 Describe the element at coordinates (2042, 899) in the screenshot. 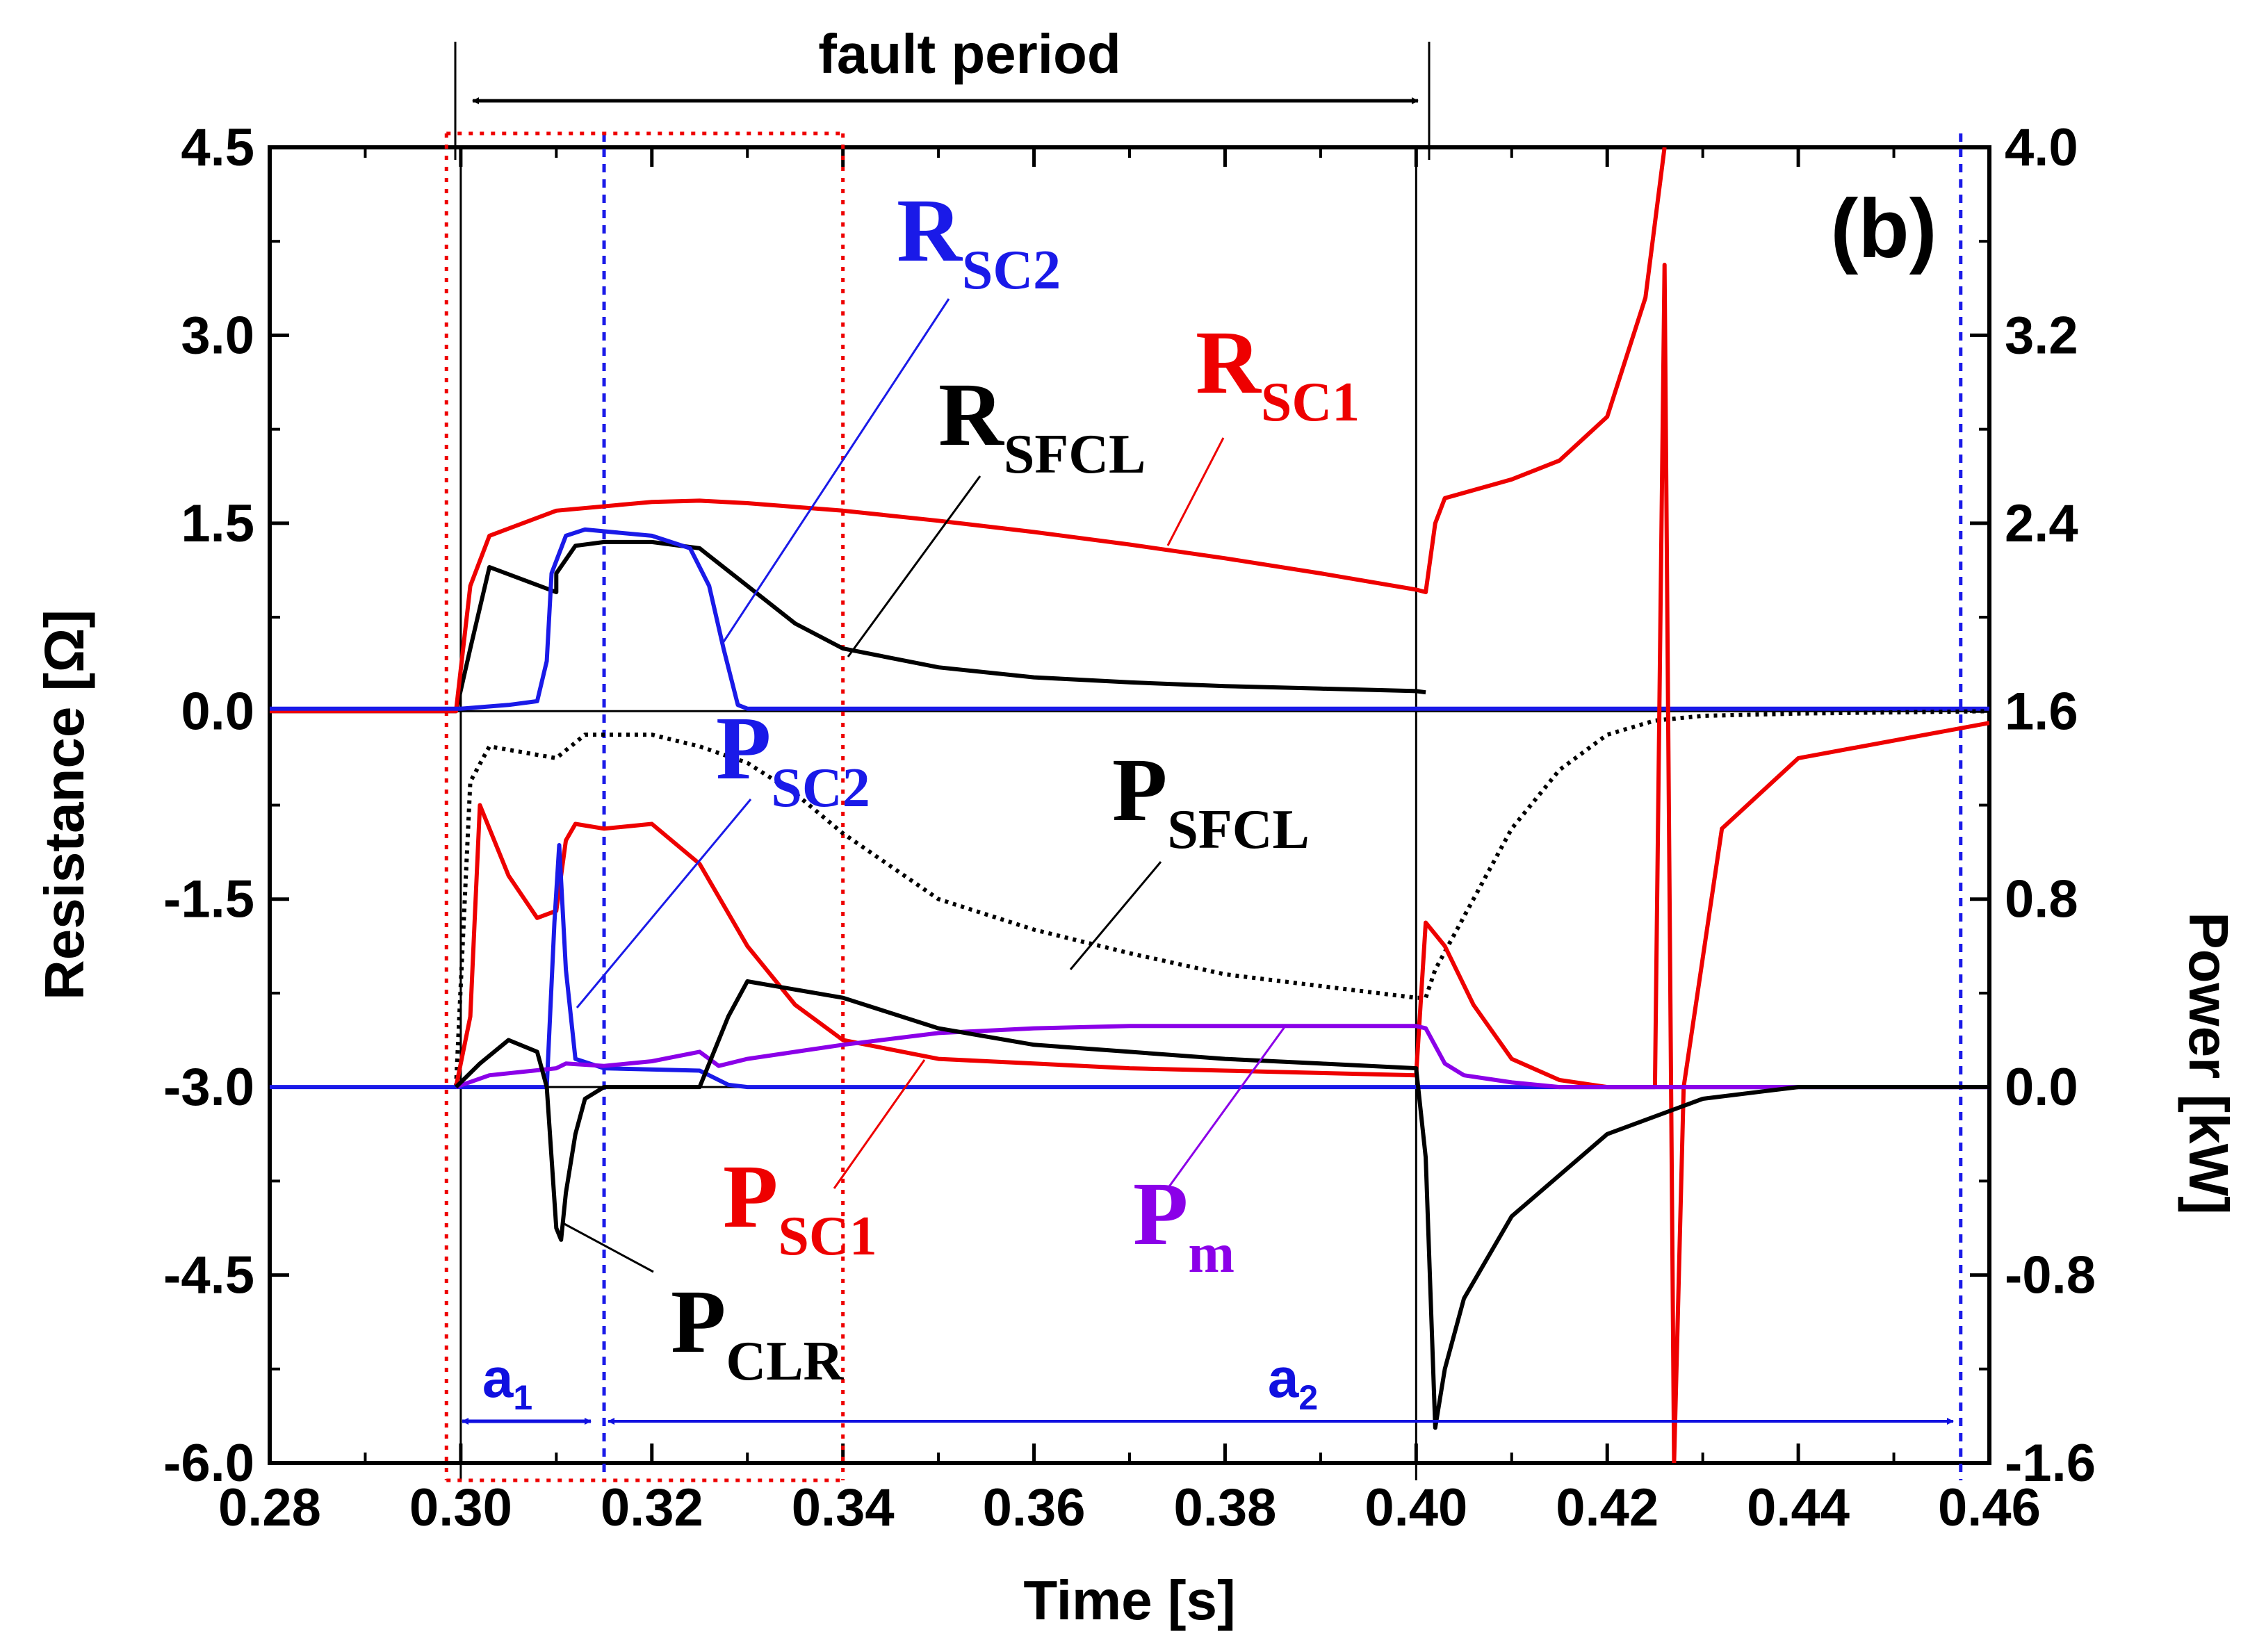

I see `y-right-tick-label: 0.8` at that location.